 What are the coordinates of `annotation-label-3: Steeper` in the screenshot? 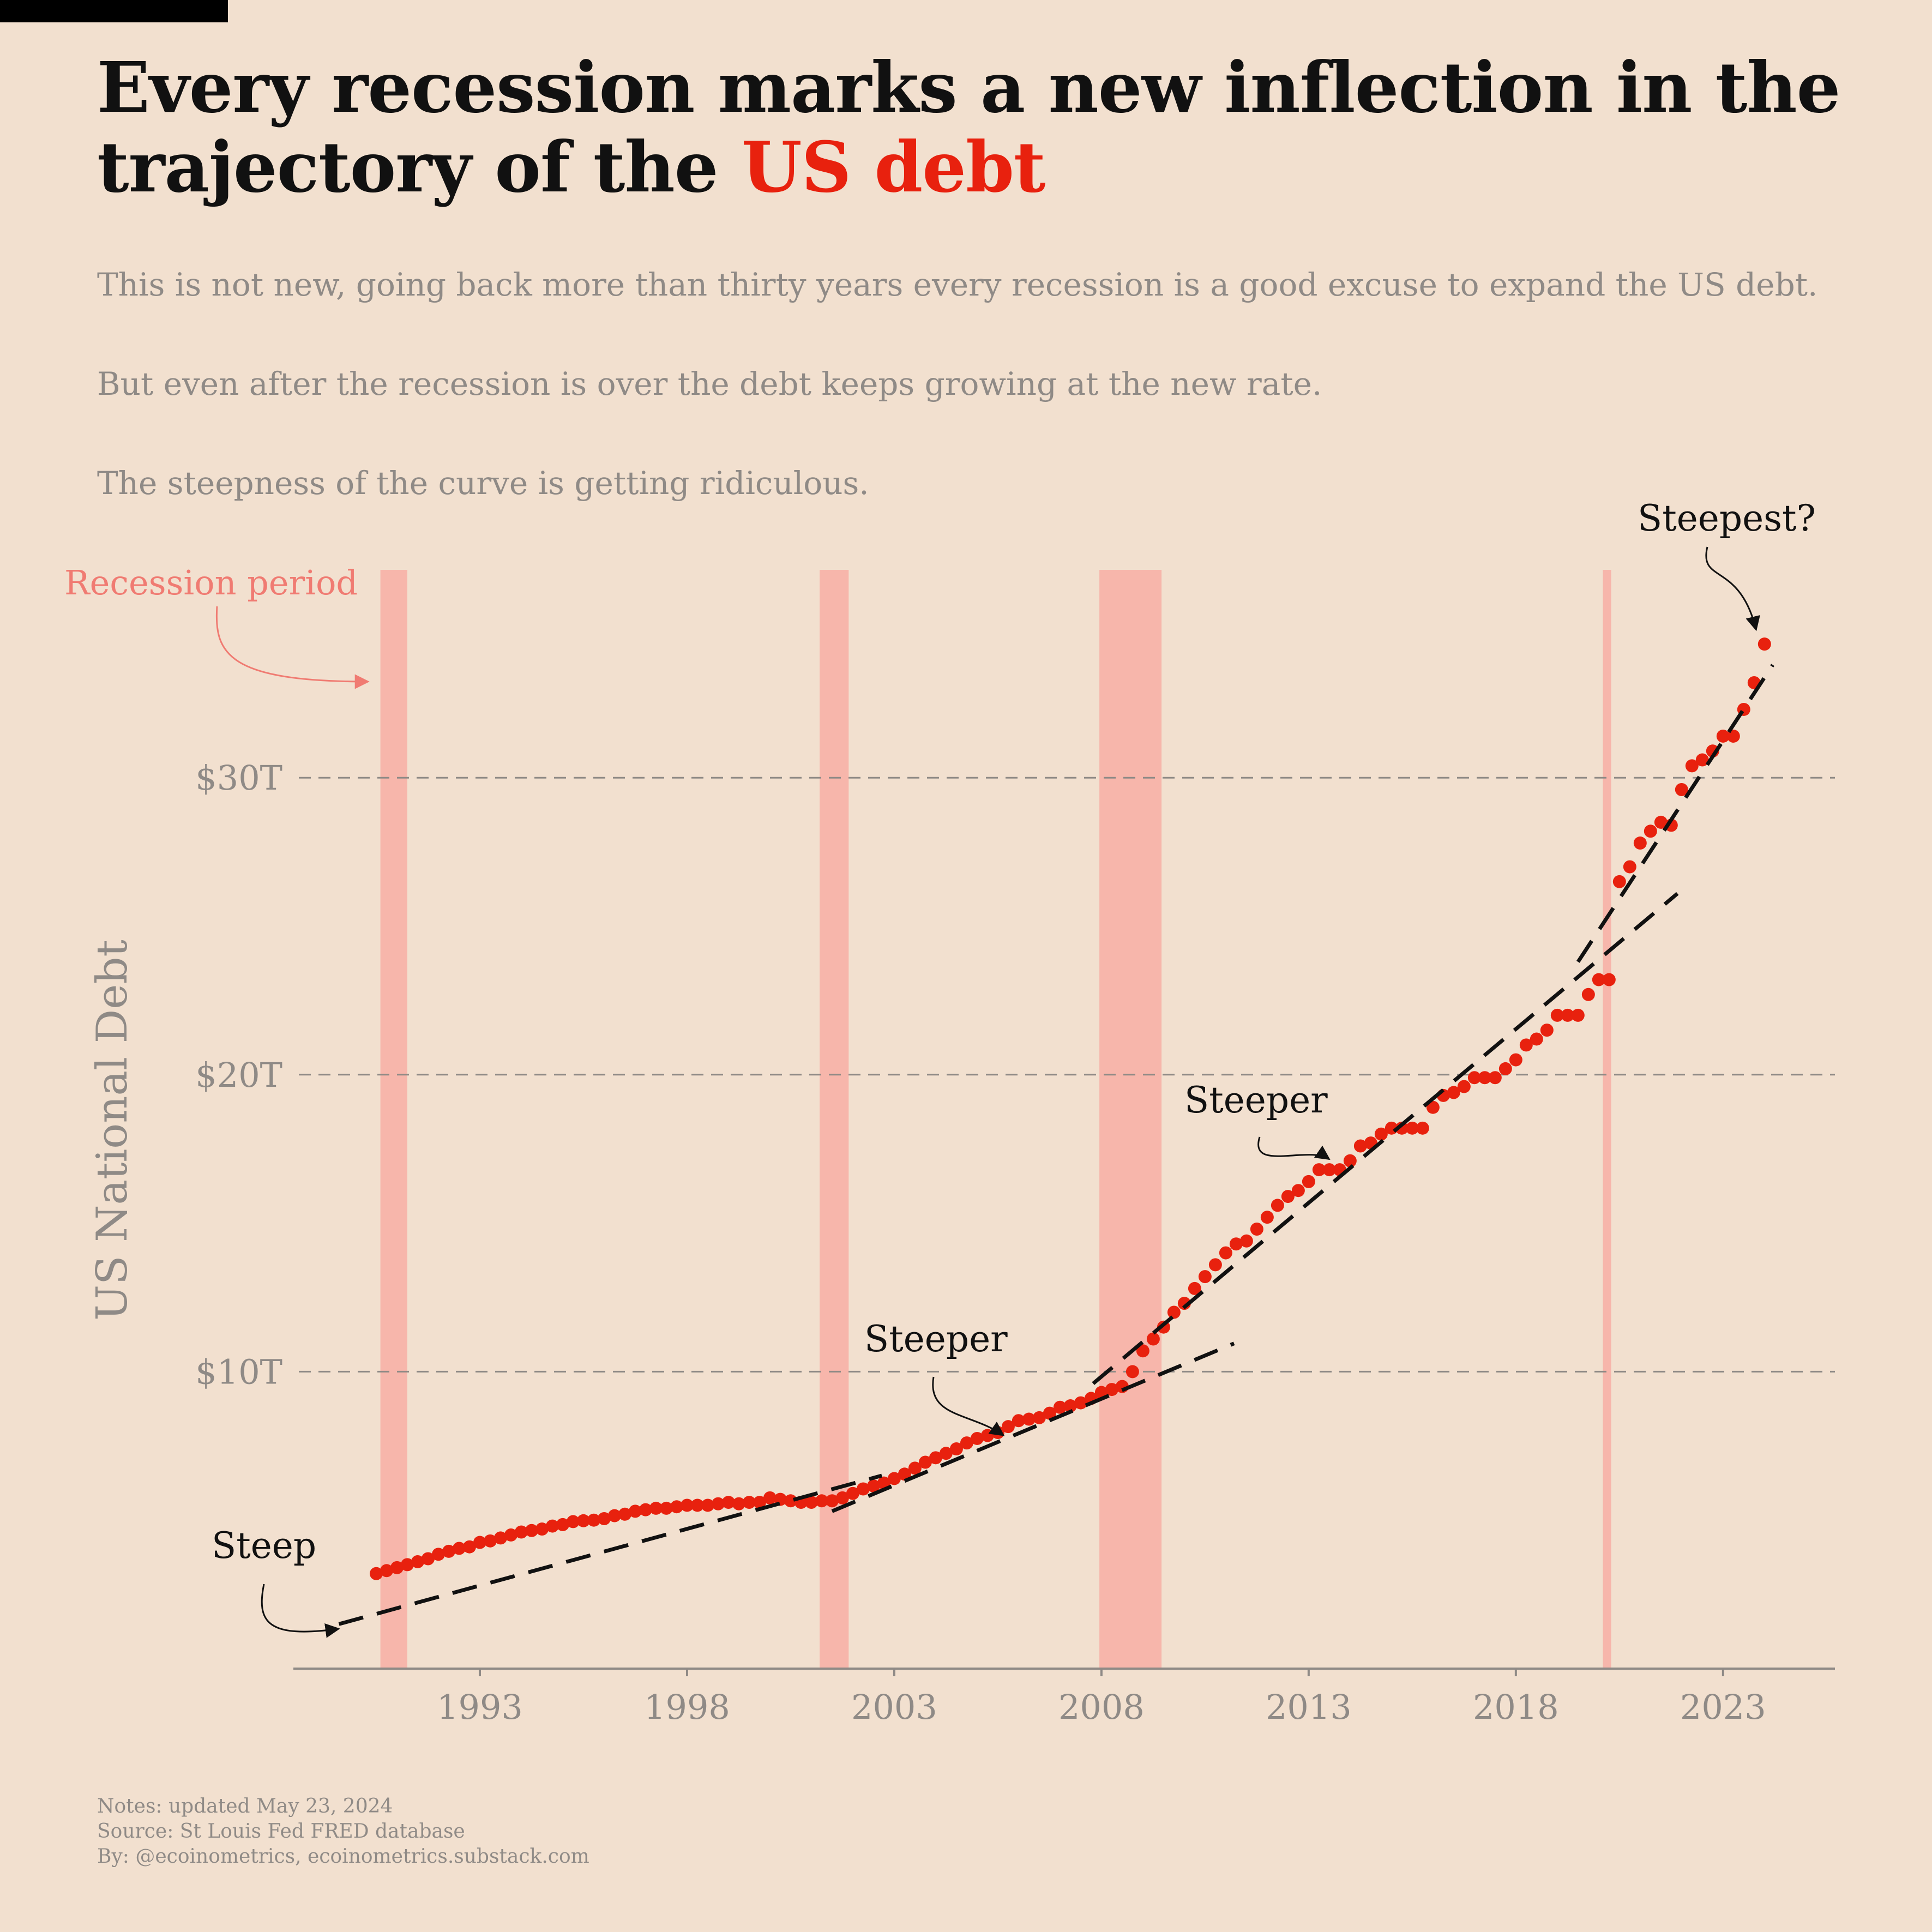 It's located at (1256, 1100).